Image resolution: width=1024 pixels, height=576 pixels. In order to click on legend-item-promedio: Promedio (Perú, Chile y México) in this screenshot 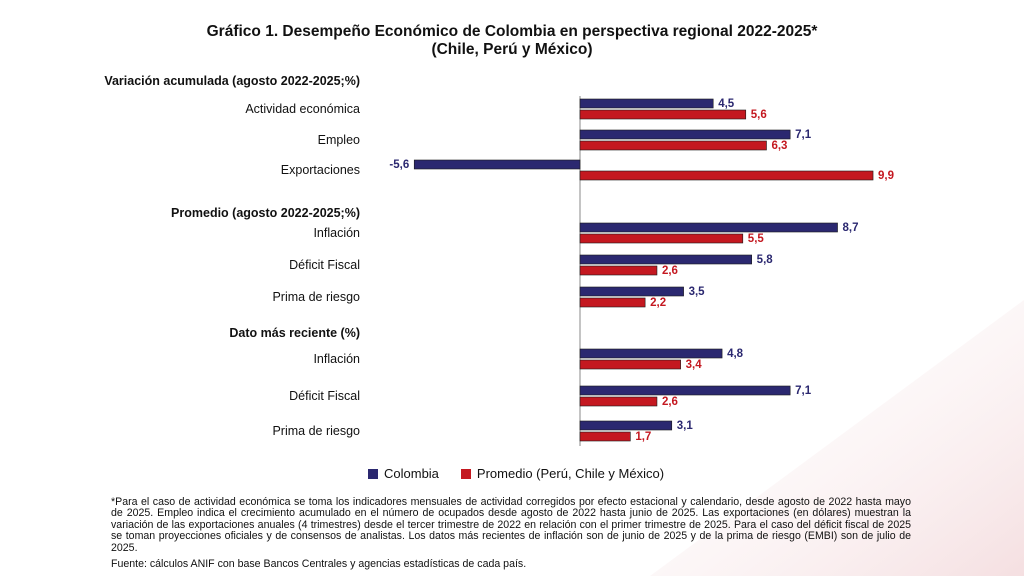, I will do `click(562, 473)`.